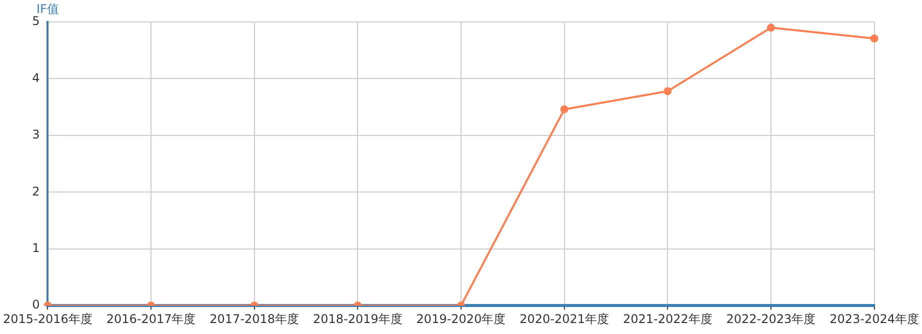 This screenshot has width=922, height=334. What do you see at coordinates (36, 248) in the screenshot?
I see `y-tick-label: 1` at bounding box center [36, 248].